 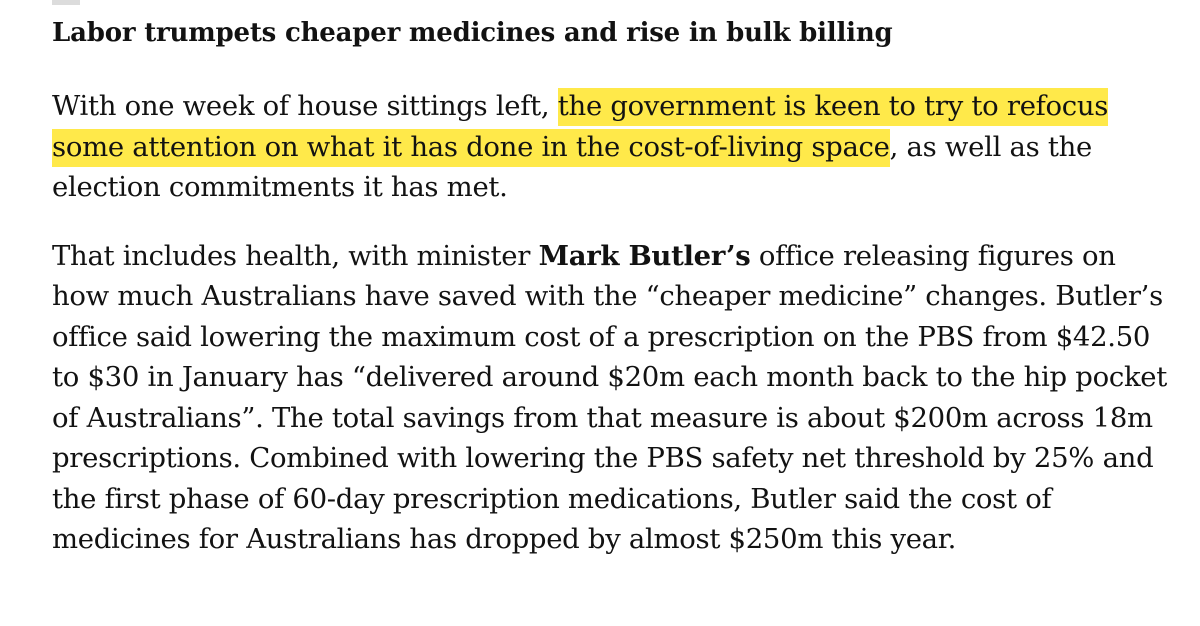 I want to click on paragraph-2-lead-text: That includes health, with minister, so click(x=295, y=255).